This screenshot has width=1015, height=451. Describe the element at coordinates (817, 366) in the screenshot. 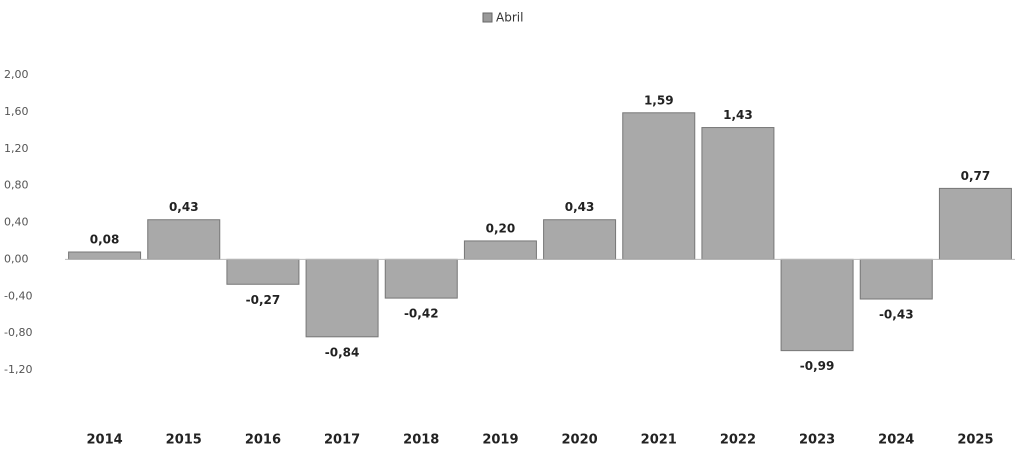

I see `value-label: -0,99` at that location.